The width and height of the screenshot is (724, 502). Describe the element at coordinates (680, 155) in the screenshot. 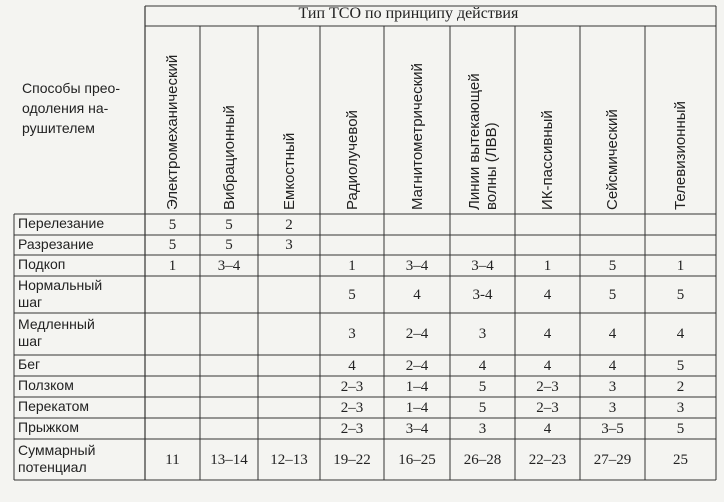

I see `column-header: Телевизионный` at that location.